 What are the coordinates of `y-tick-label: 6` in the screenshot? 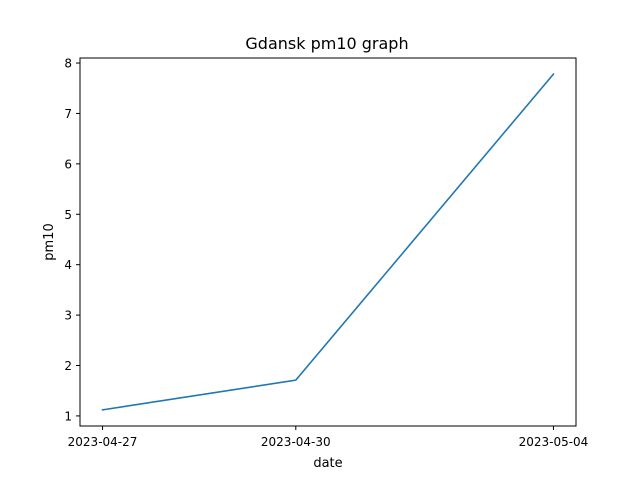 It's located at (68, 164).